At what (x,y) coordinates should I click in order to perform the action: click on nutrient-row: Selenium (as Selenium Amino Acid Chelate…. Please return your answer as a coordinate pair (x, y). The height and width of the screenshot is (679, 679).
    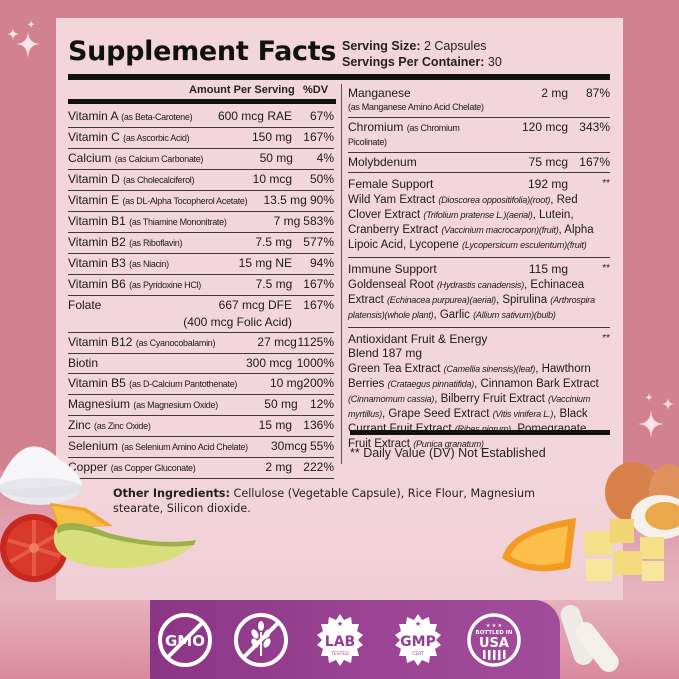
    Looking at the image, I should click on (201, 447).